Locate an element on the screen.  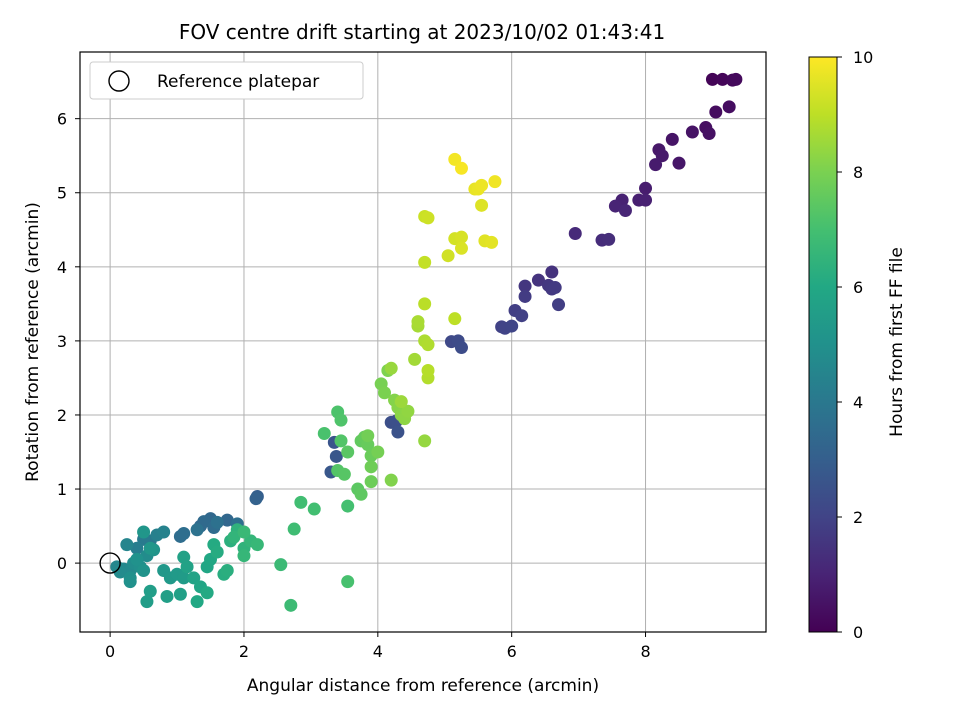
y-ticks: 0 1 2 3 4 5 6 is located at coordinates (68, 341).